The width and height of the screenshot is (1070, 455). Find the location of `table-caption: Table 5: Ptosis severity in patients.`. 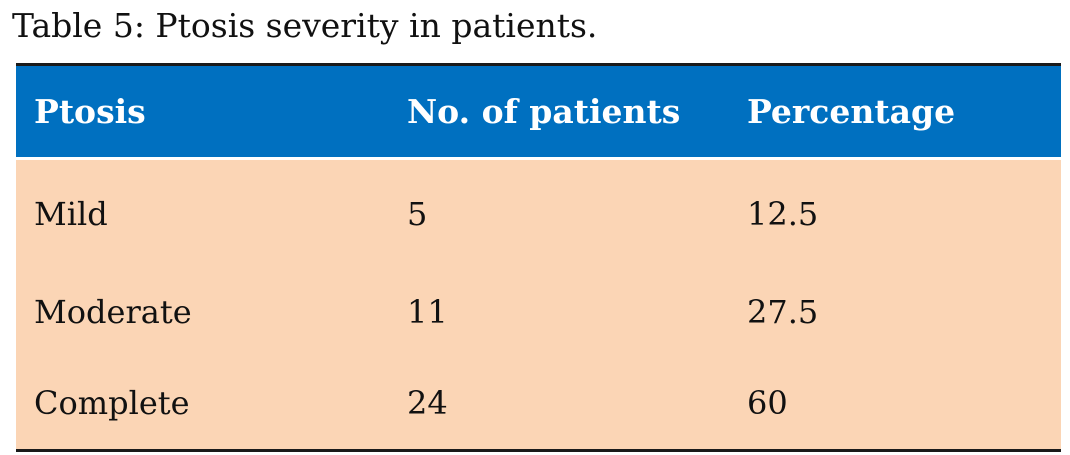

table-caption: Table 5: Ptosis severity in patients. is located at coordinates (305, 25).